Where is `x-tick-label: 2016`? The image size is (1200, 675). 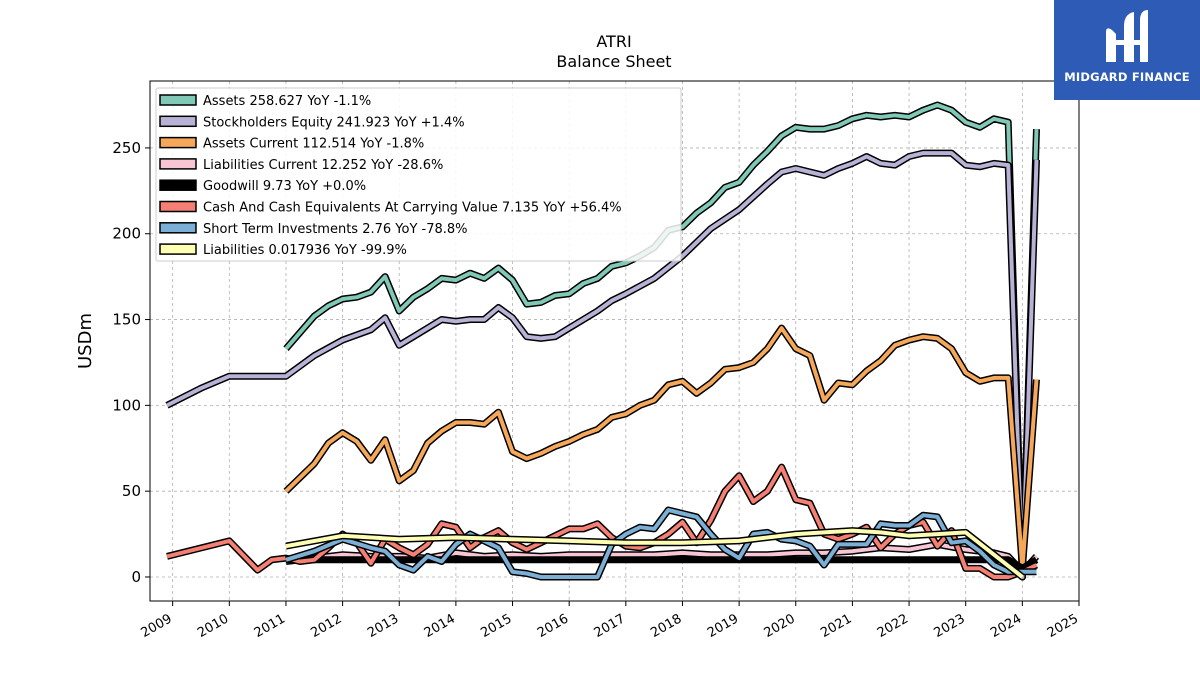 x-tick-label: 2016 is located at coordinates (553, 626).